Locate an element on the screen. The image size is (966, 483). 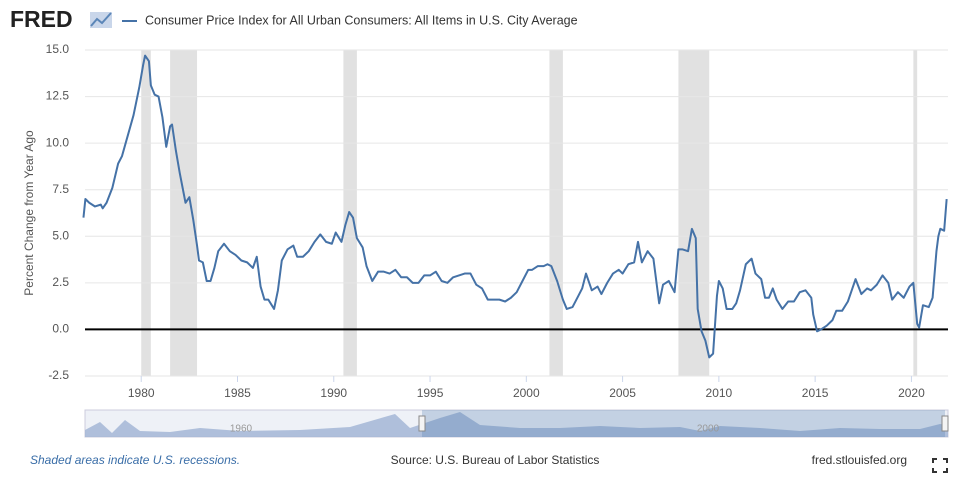
y-tick-label: 7.5 is located at coordinates (60, 189).